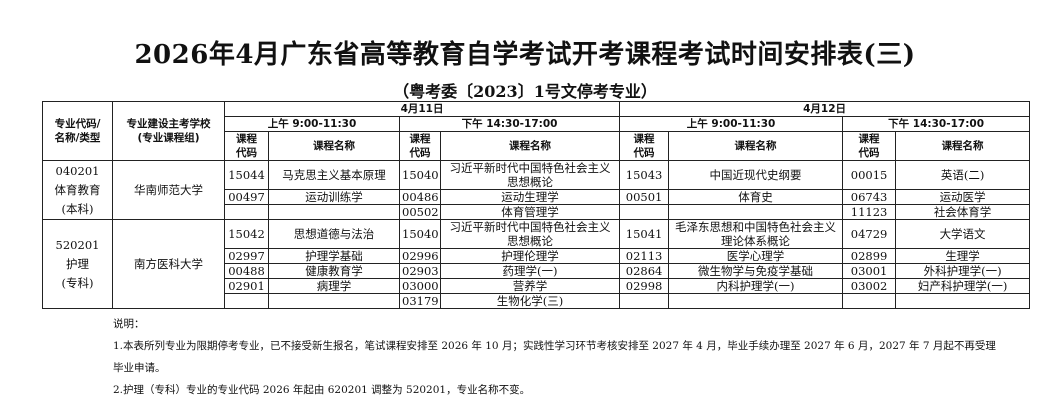  I want to click on course-name: 英语(二), so click(963, 175).